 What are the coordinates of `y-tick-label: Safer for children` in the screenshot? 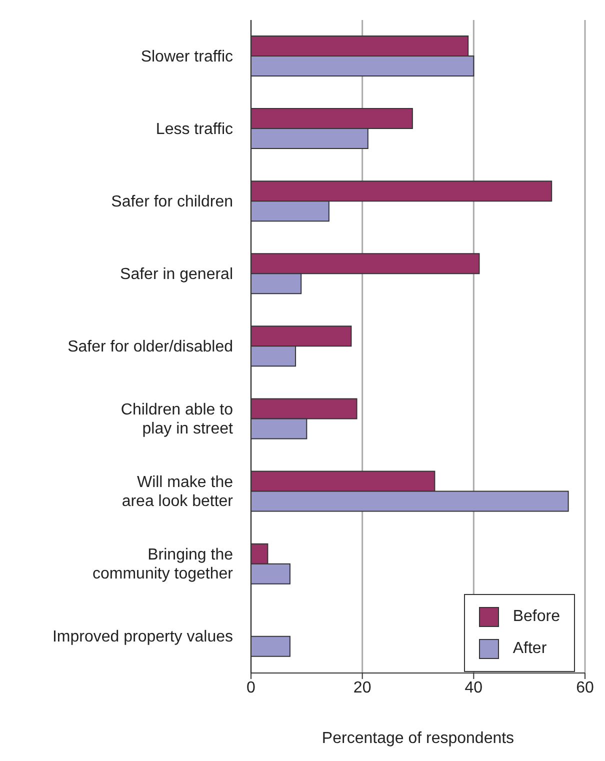 It's located at (172, 201).